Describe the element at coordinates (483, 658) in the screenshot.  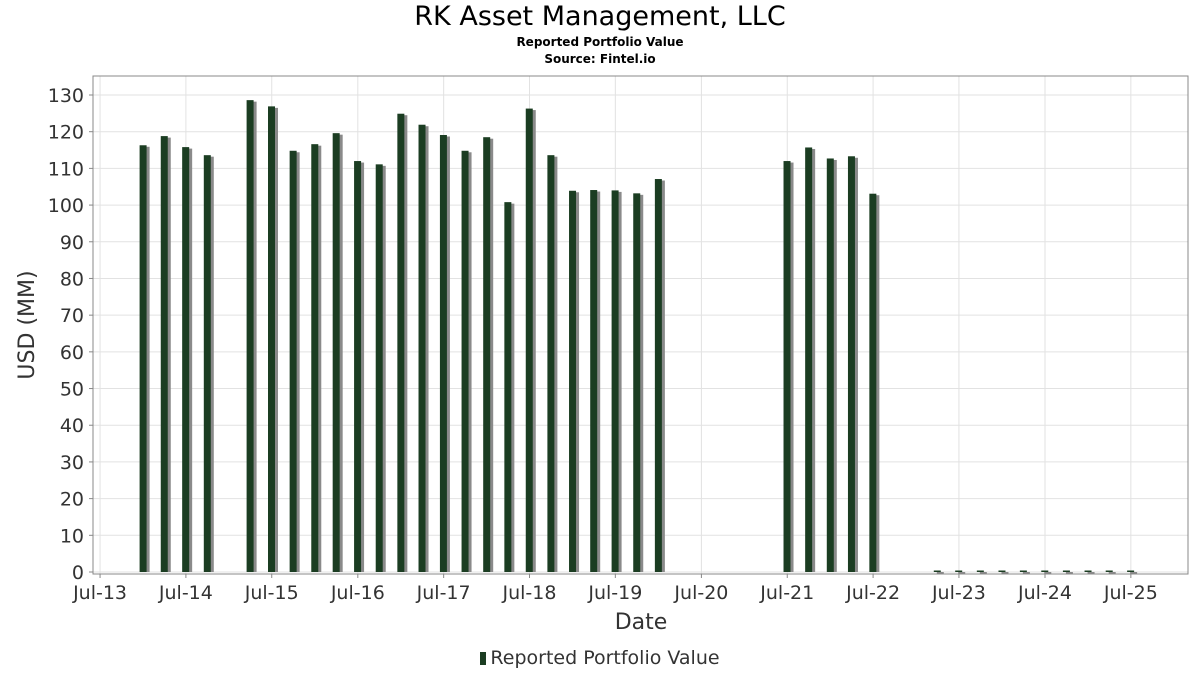
I see `legend-swatch` at that location.